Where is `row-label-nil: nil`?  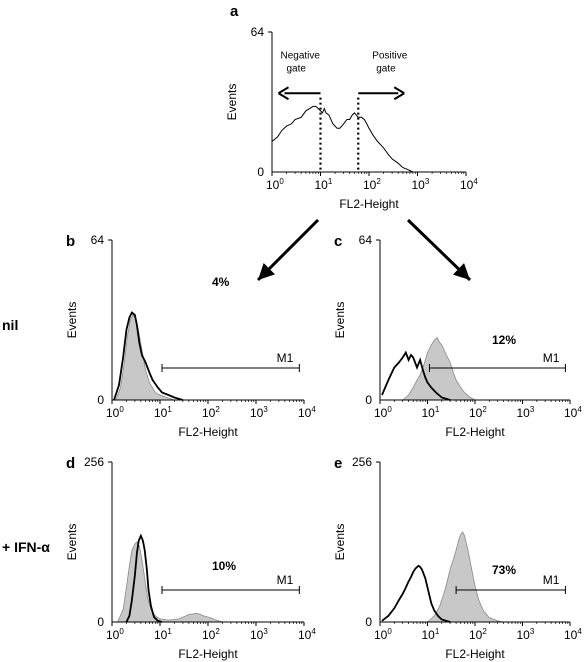 row-label-nil: nil is located at coordinates (10, 325).